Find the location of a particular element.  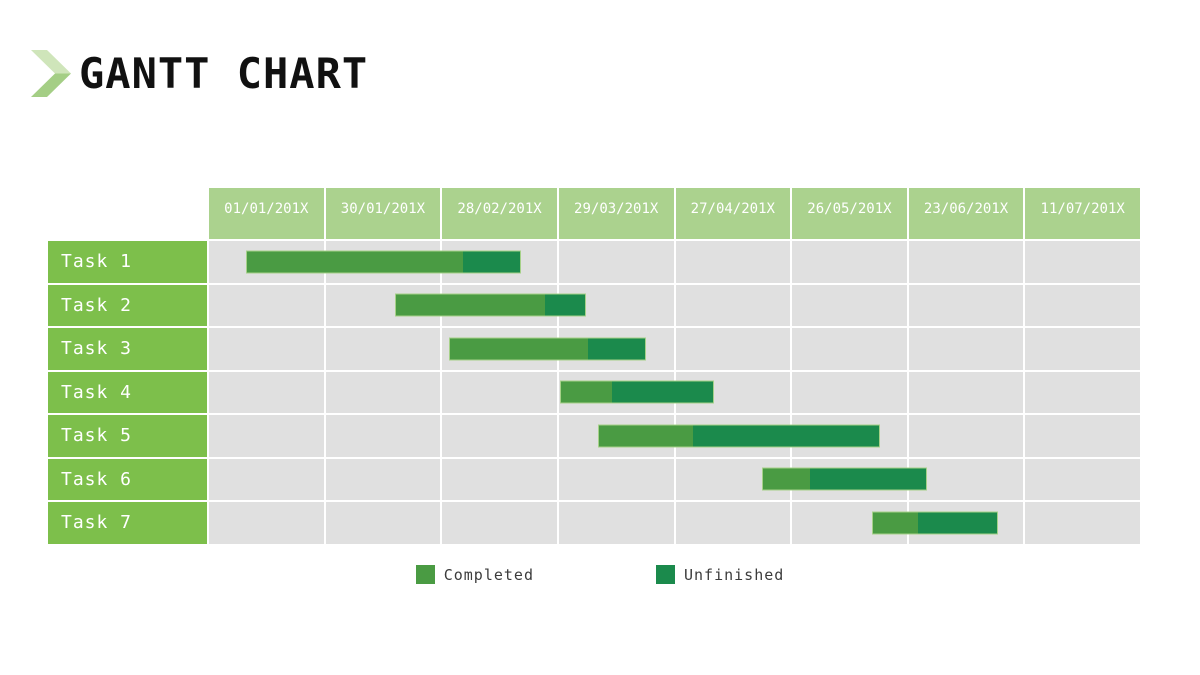

date-column-header: 30/01/201X is located at coordinates (382, 213).